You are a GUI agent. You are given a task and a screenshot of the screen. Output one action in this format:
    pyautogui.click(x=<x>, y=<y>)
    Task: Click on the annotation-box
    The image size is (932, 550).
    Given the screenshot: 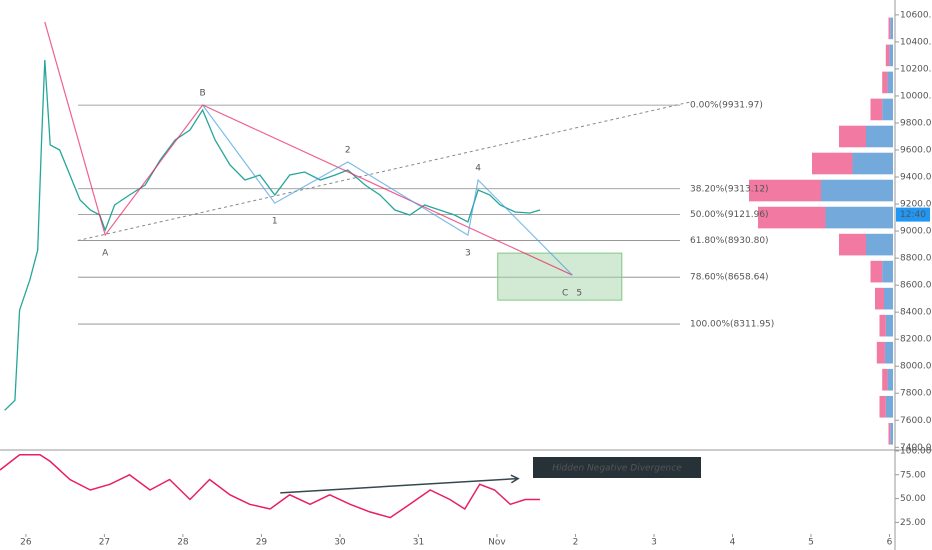 What is the action you would take?
    pyautogui.click(x=617, y=467)
    